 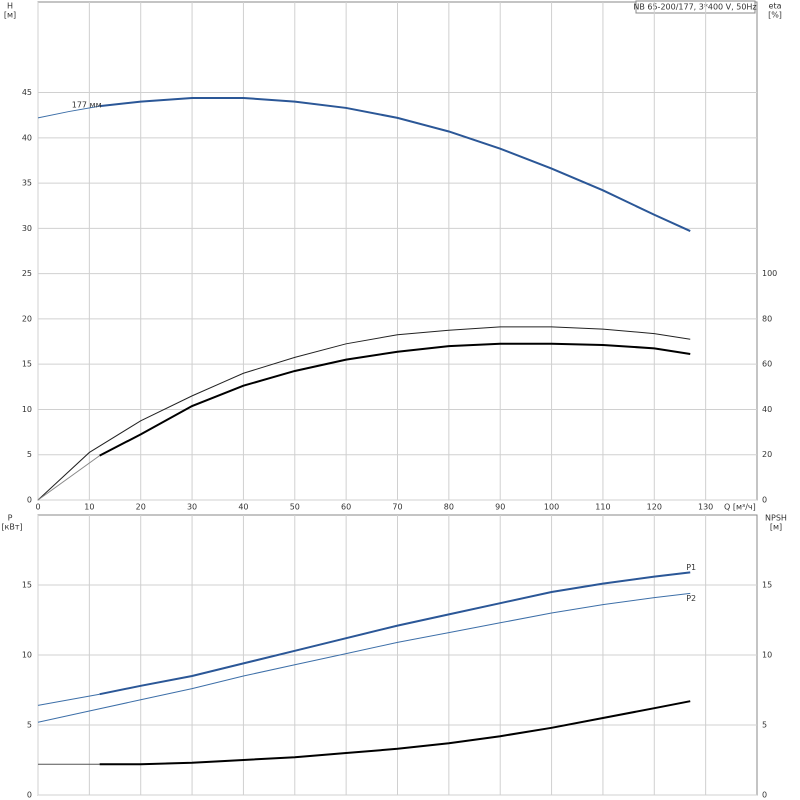 I want to click on x-tick-label: 50, so click(x=295, y=507).